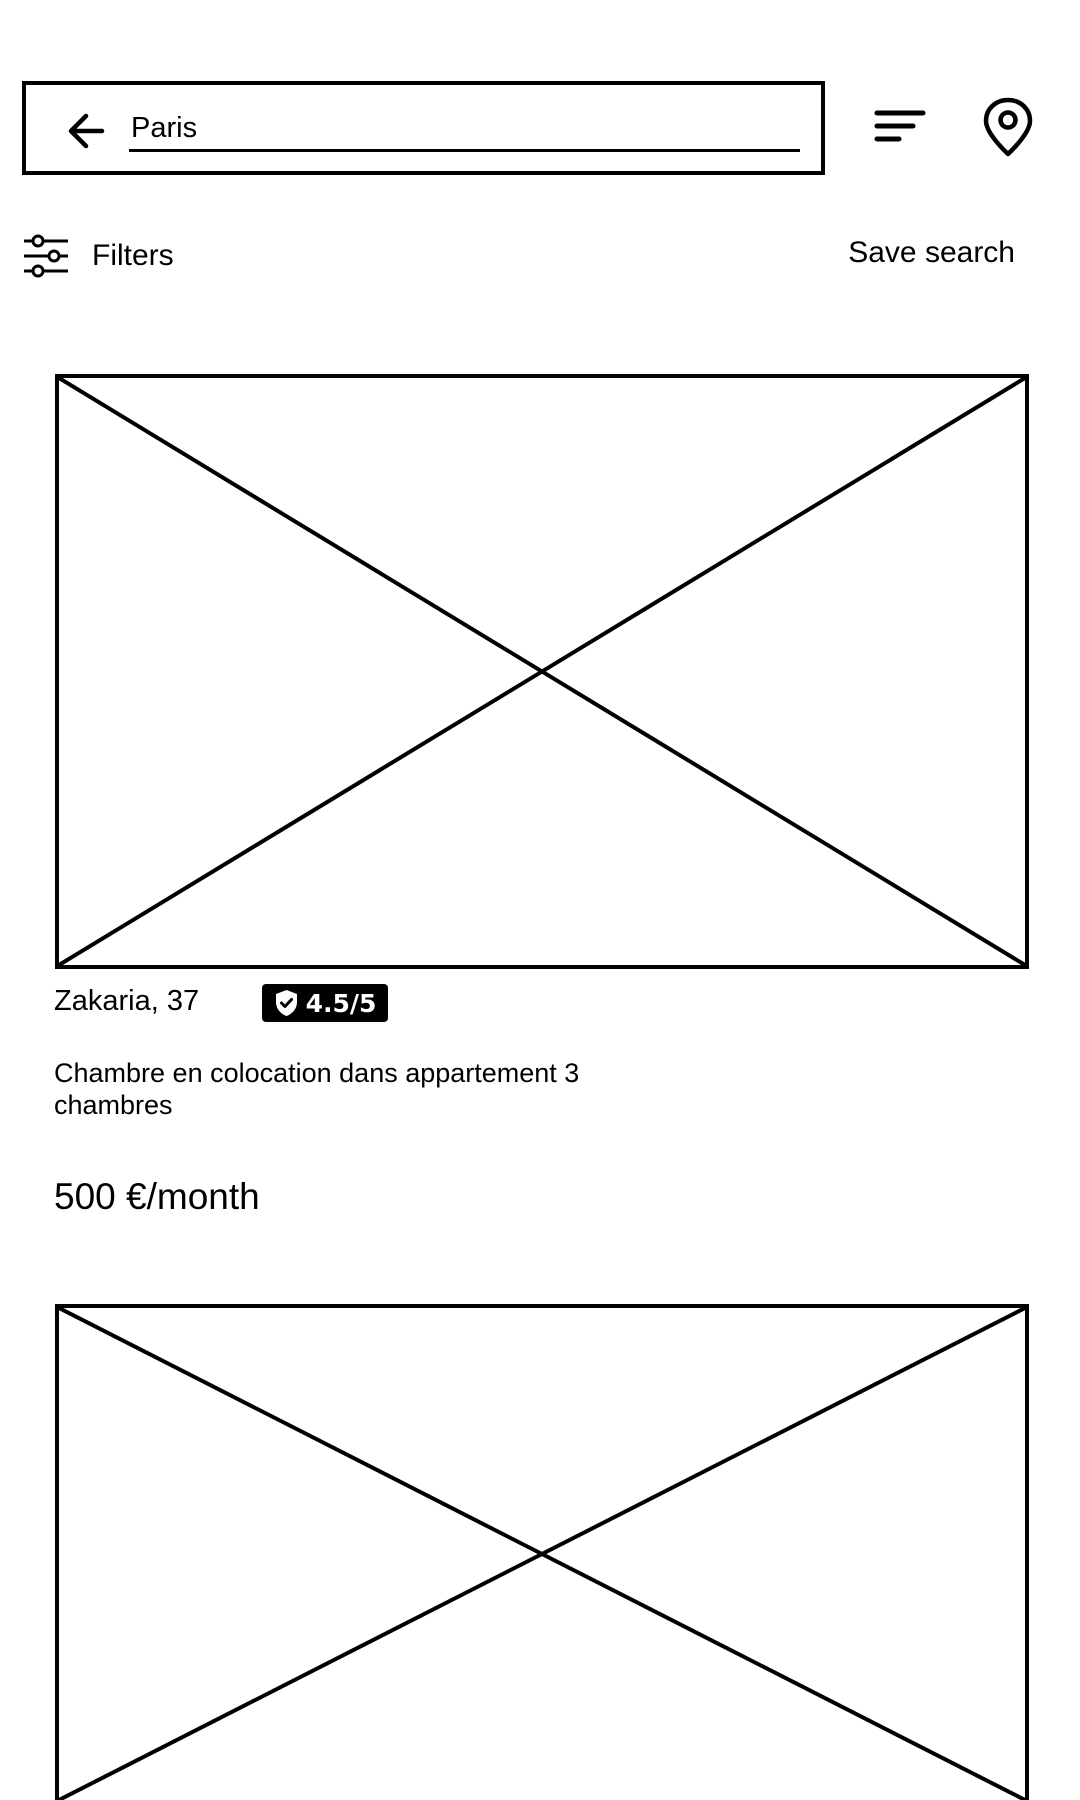 The image size is (1080, 1800). What do you see at coordinates (86, 131) in the screenshot?
I see `arrow-left-icon` at bounding box center [86, 131].